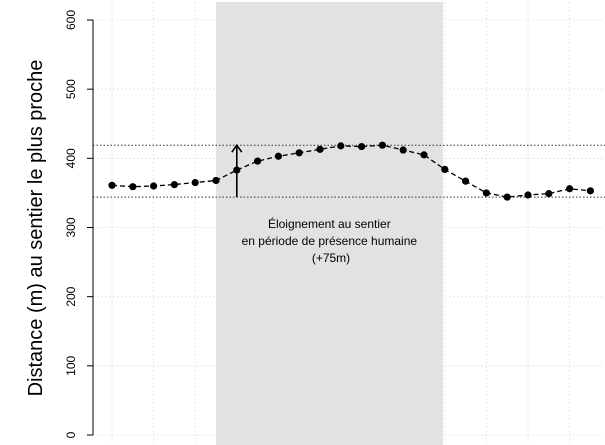 The width and height of the screenshot is (605, 445). I want to click on reference-lines, so click(349, 171).